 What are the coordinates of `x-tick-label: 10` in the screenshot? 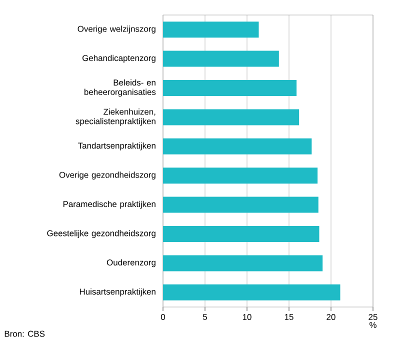 It's located at (247, 317).